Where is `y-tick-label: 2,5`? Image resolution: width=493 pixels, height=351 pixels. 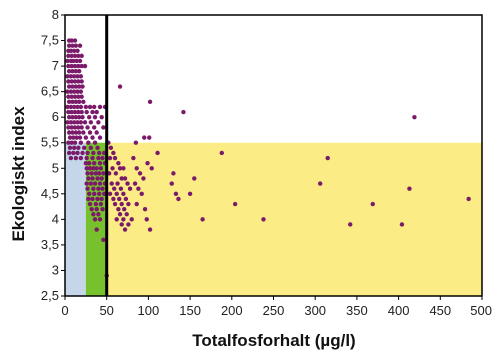 y-tick-label: 2,5 is located at coordinates (50, 295).